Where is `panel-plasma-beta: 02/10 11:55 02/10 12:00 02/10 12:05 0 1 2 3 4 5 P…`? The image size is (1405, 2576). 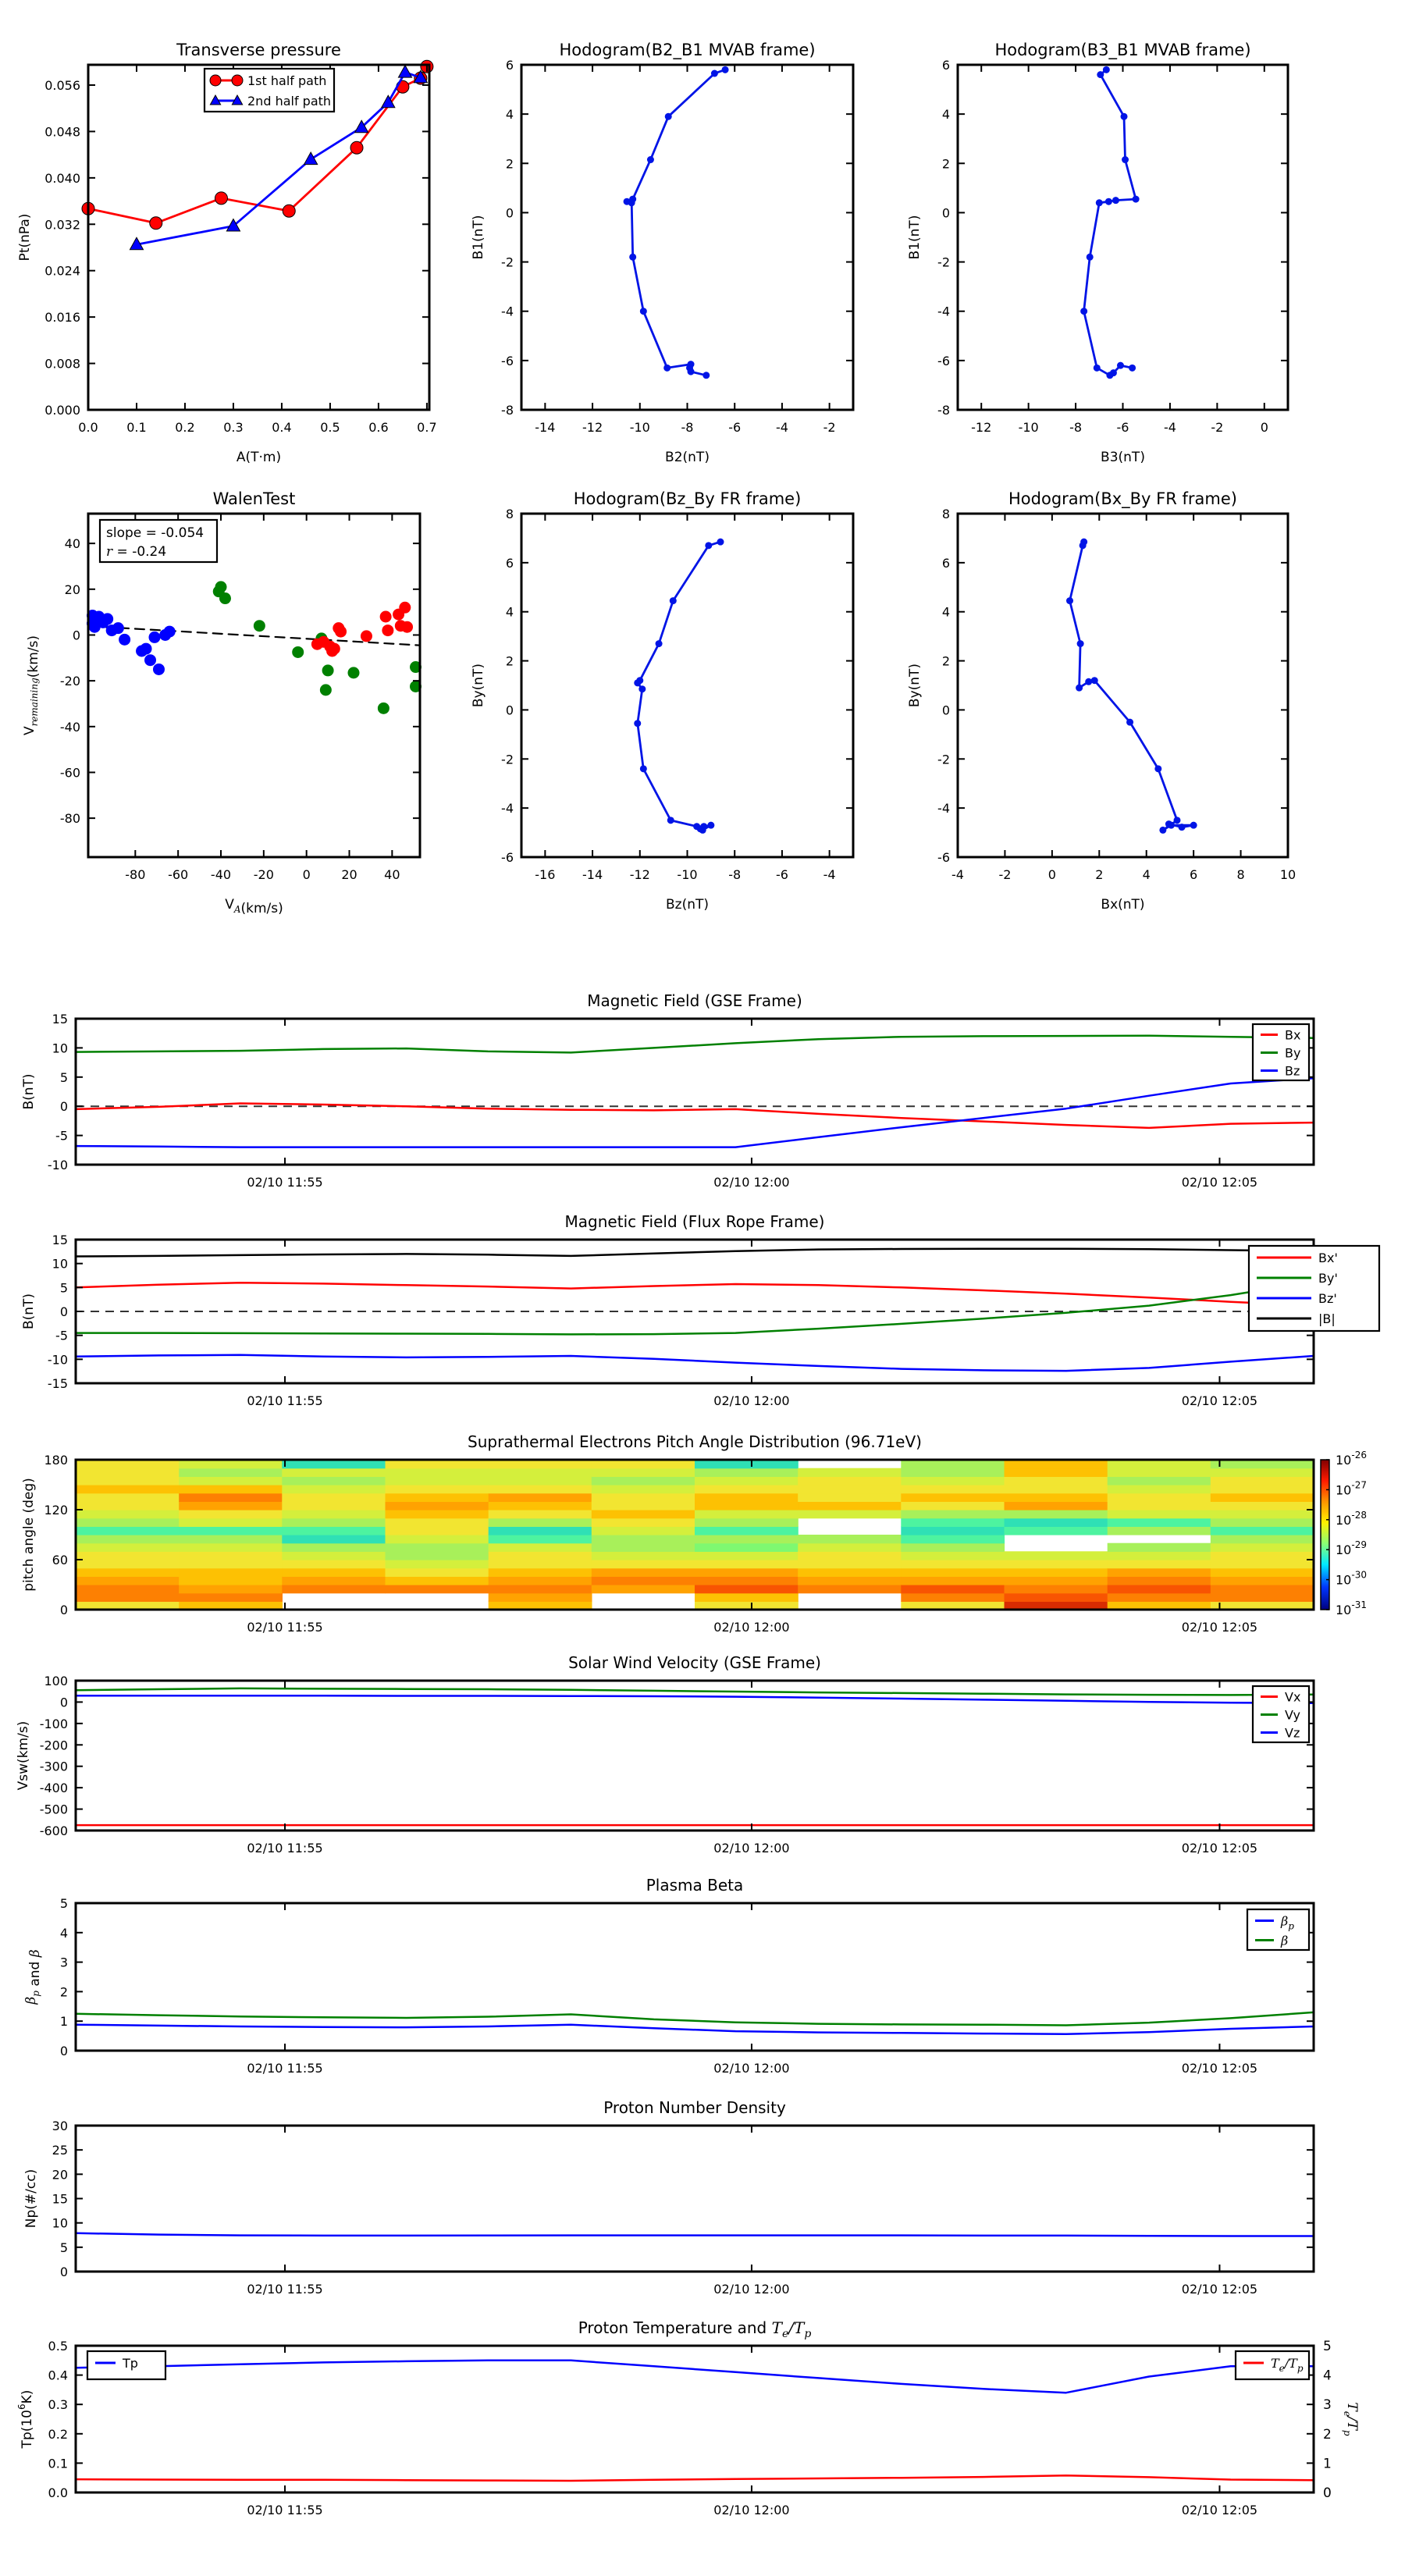 panel-plasma-beta: 02/10 11:55 02/10 12:00 02/10 12:05 0 1 2 3 4 5 P… is located at coordinates (669, 1976).